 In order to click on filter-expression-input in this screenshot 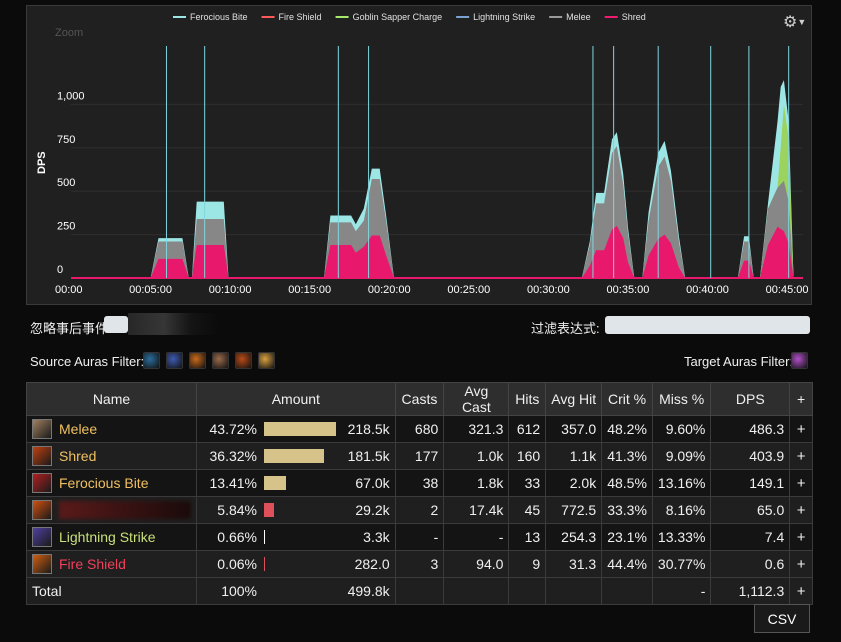, I will do `click(707, 325)`.